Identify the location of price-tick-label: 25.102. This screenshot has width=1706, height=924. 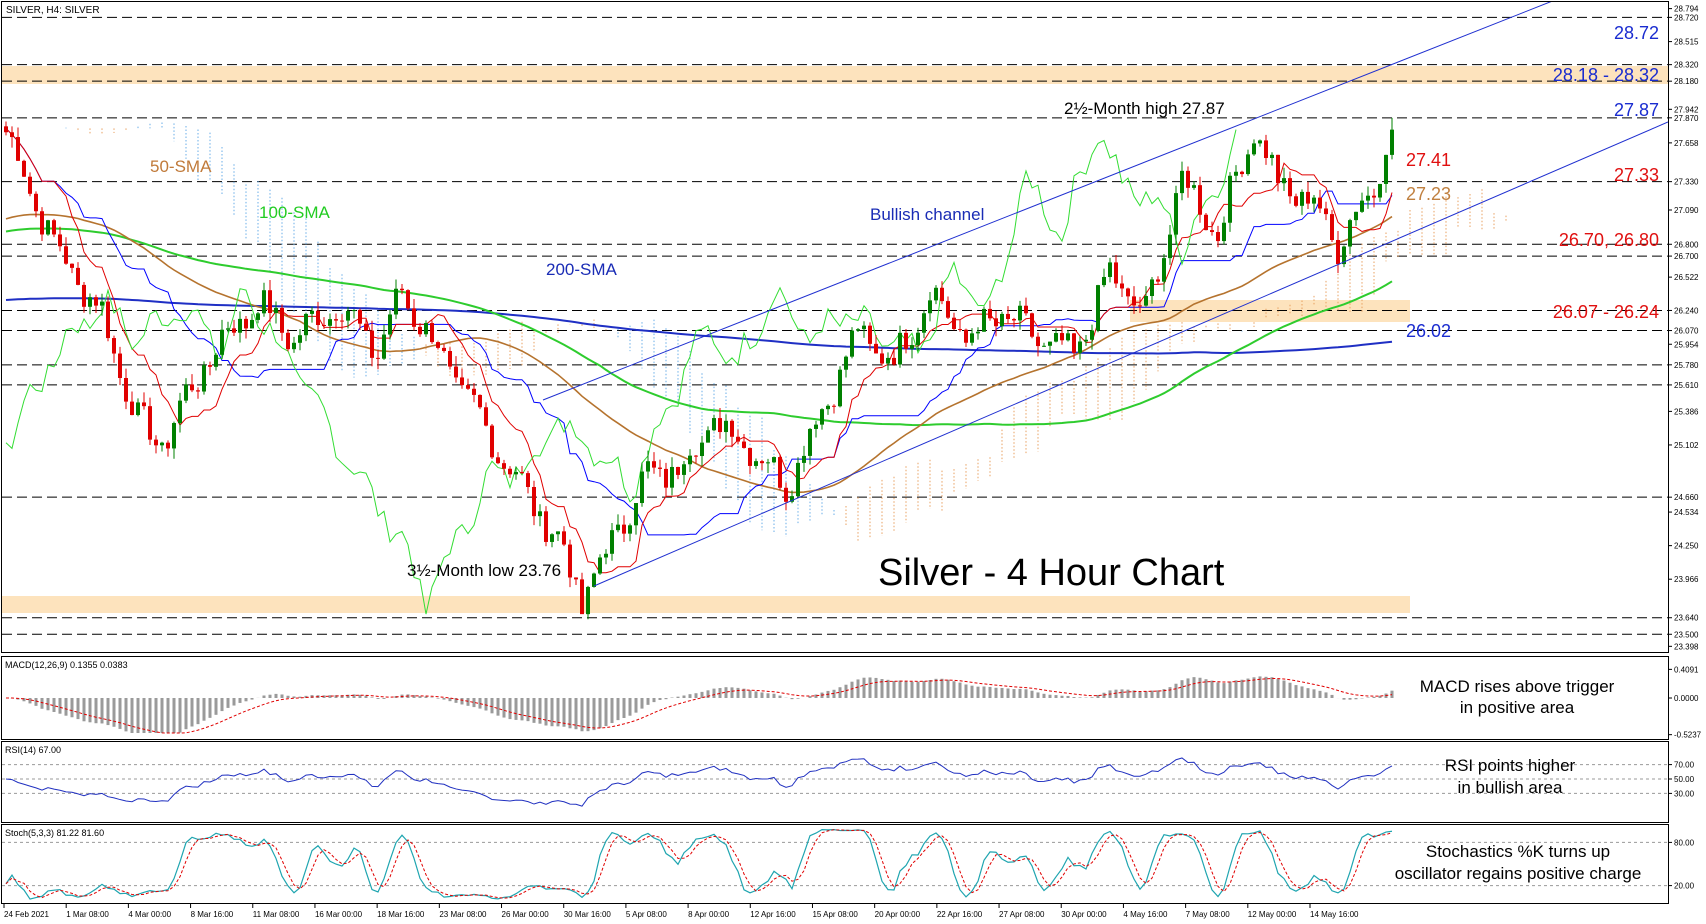
(1686, 445).